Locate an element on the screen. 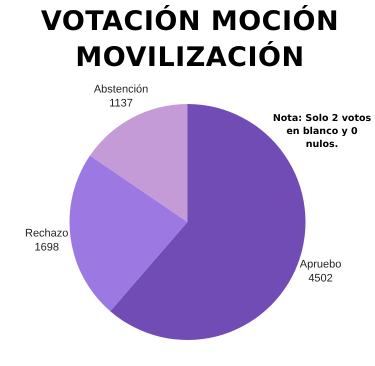  text: Nota: Solo 2 votos en blanco y 0 nulos. is located at coordinates (322, 131).